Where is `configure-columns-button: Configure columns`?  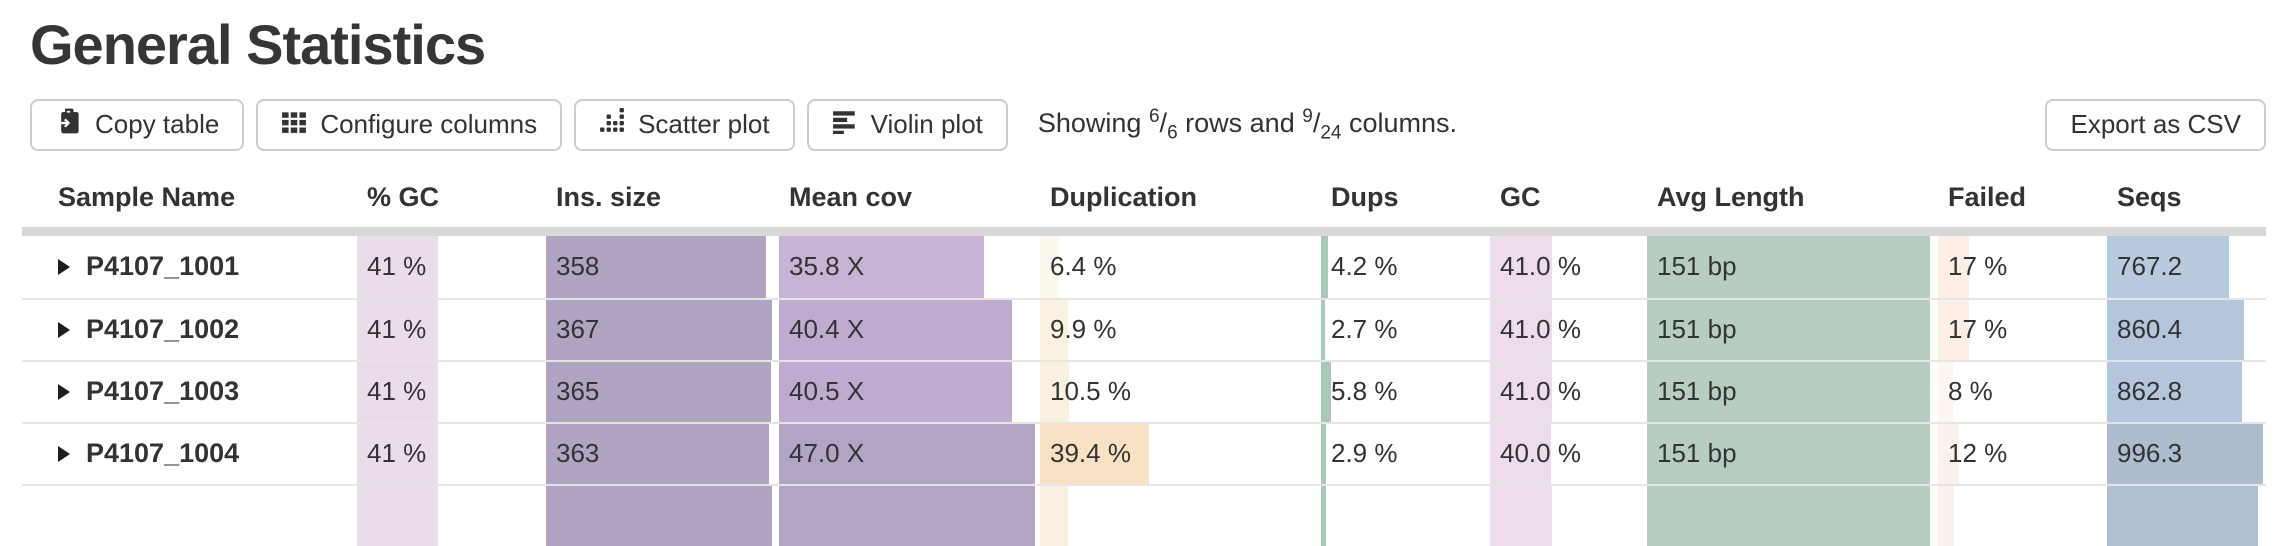 configure-columns-button: Configure columns is located at coordinates (409, 124).